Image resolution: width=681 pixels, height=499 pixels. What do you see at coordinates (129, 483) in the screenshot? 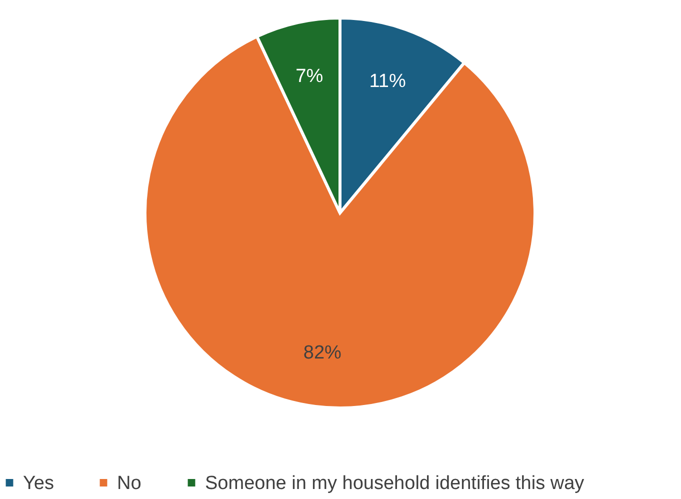
I see `legend-label: No` at bounding box center [129, 483].